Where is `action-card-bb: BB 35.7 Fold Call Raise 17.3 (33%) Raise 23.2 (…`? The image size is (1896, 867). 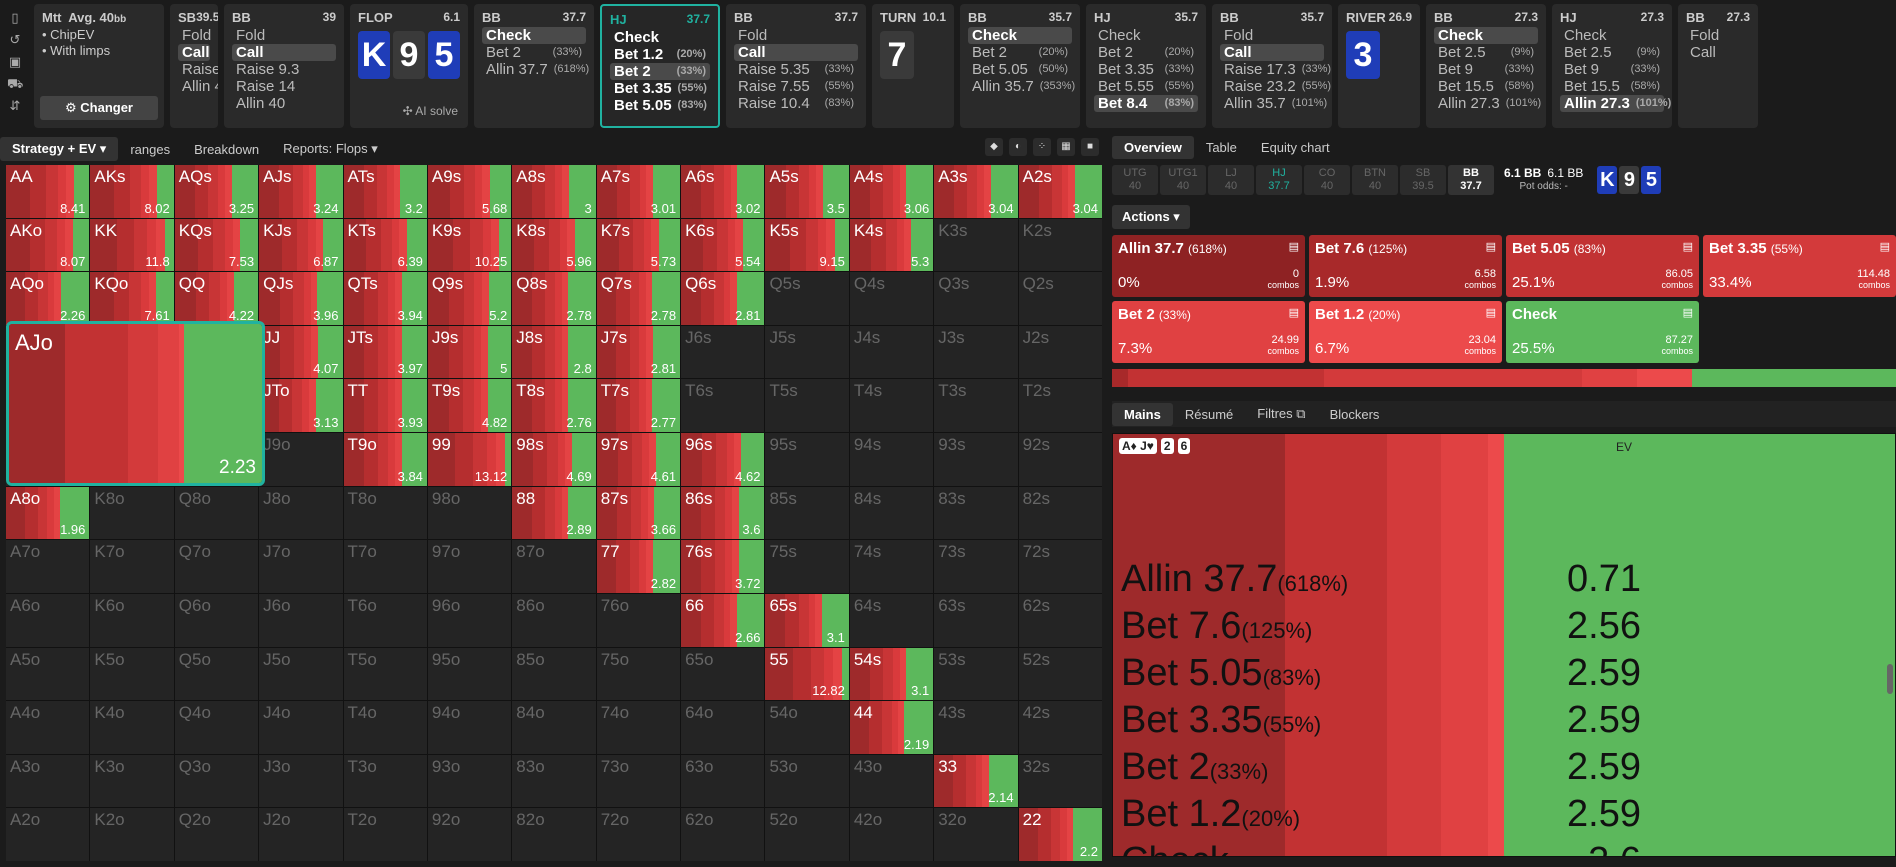 action-card-bb: BB 35.7 Fold Call Raise 17.3 (33%) Raise 23.2 (… is located at coordinates (1272, 66).